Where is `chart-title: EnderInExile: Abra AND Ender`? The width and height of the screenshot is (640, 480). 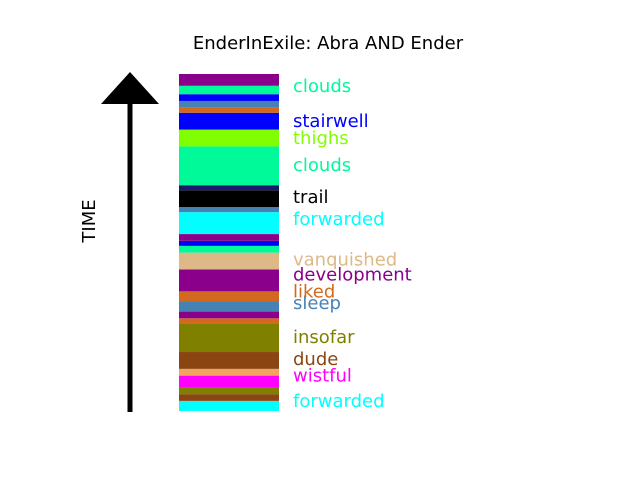
chart-title: EnderInExile: Abra AND Ender is located at coordinates (328, 43).